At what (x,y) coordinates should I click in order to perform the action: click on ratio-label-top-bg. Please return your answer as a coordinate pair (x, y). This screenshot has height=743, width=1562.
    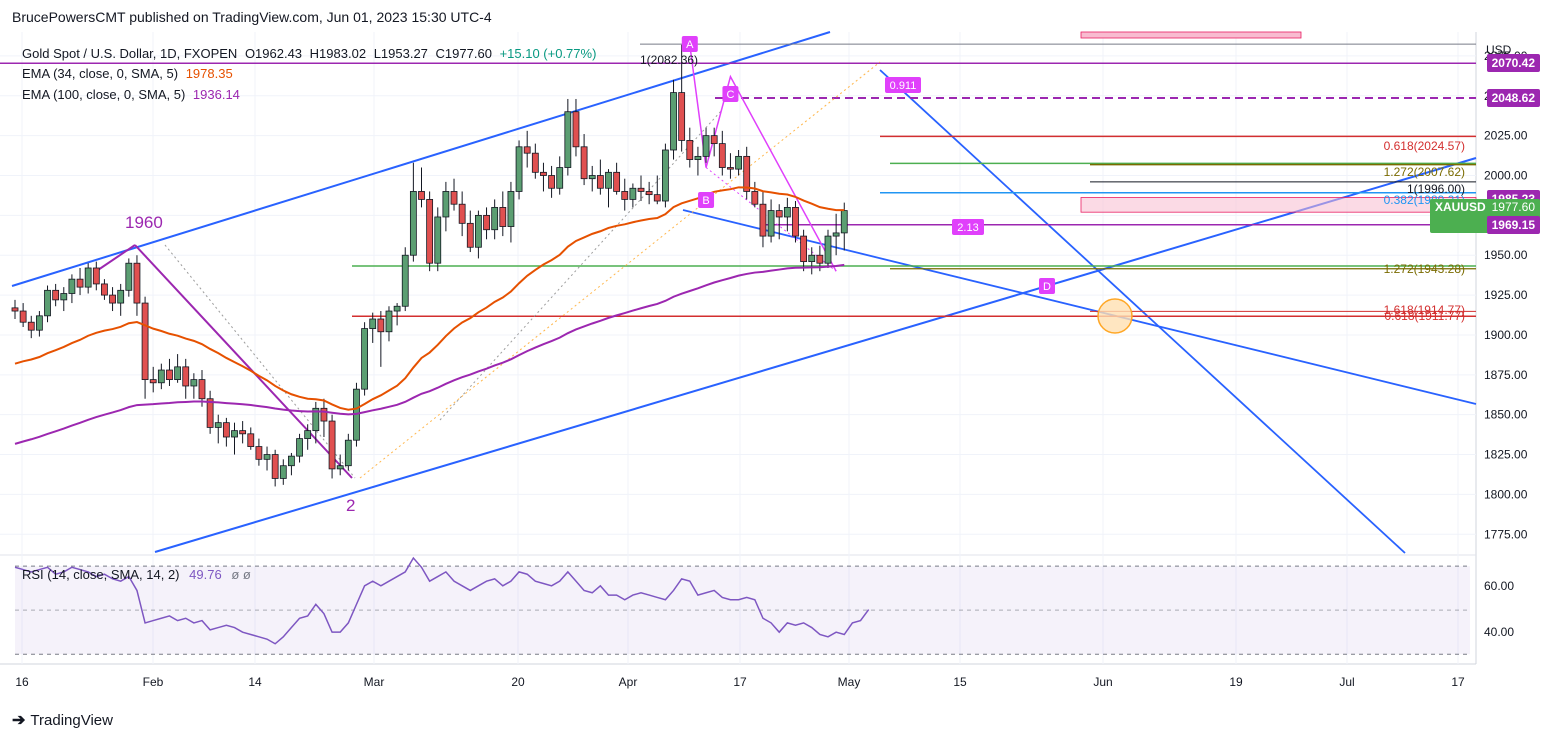
    Looking at the image, I should click on (903, 85).